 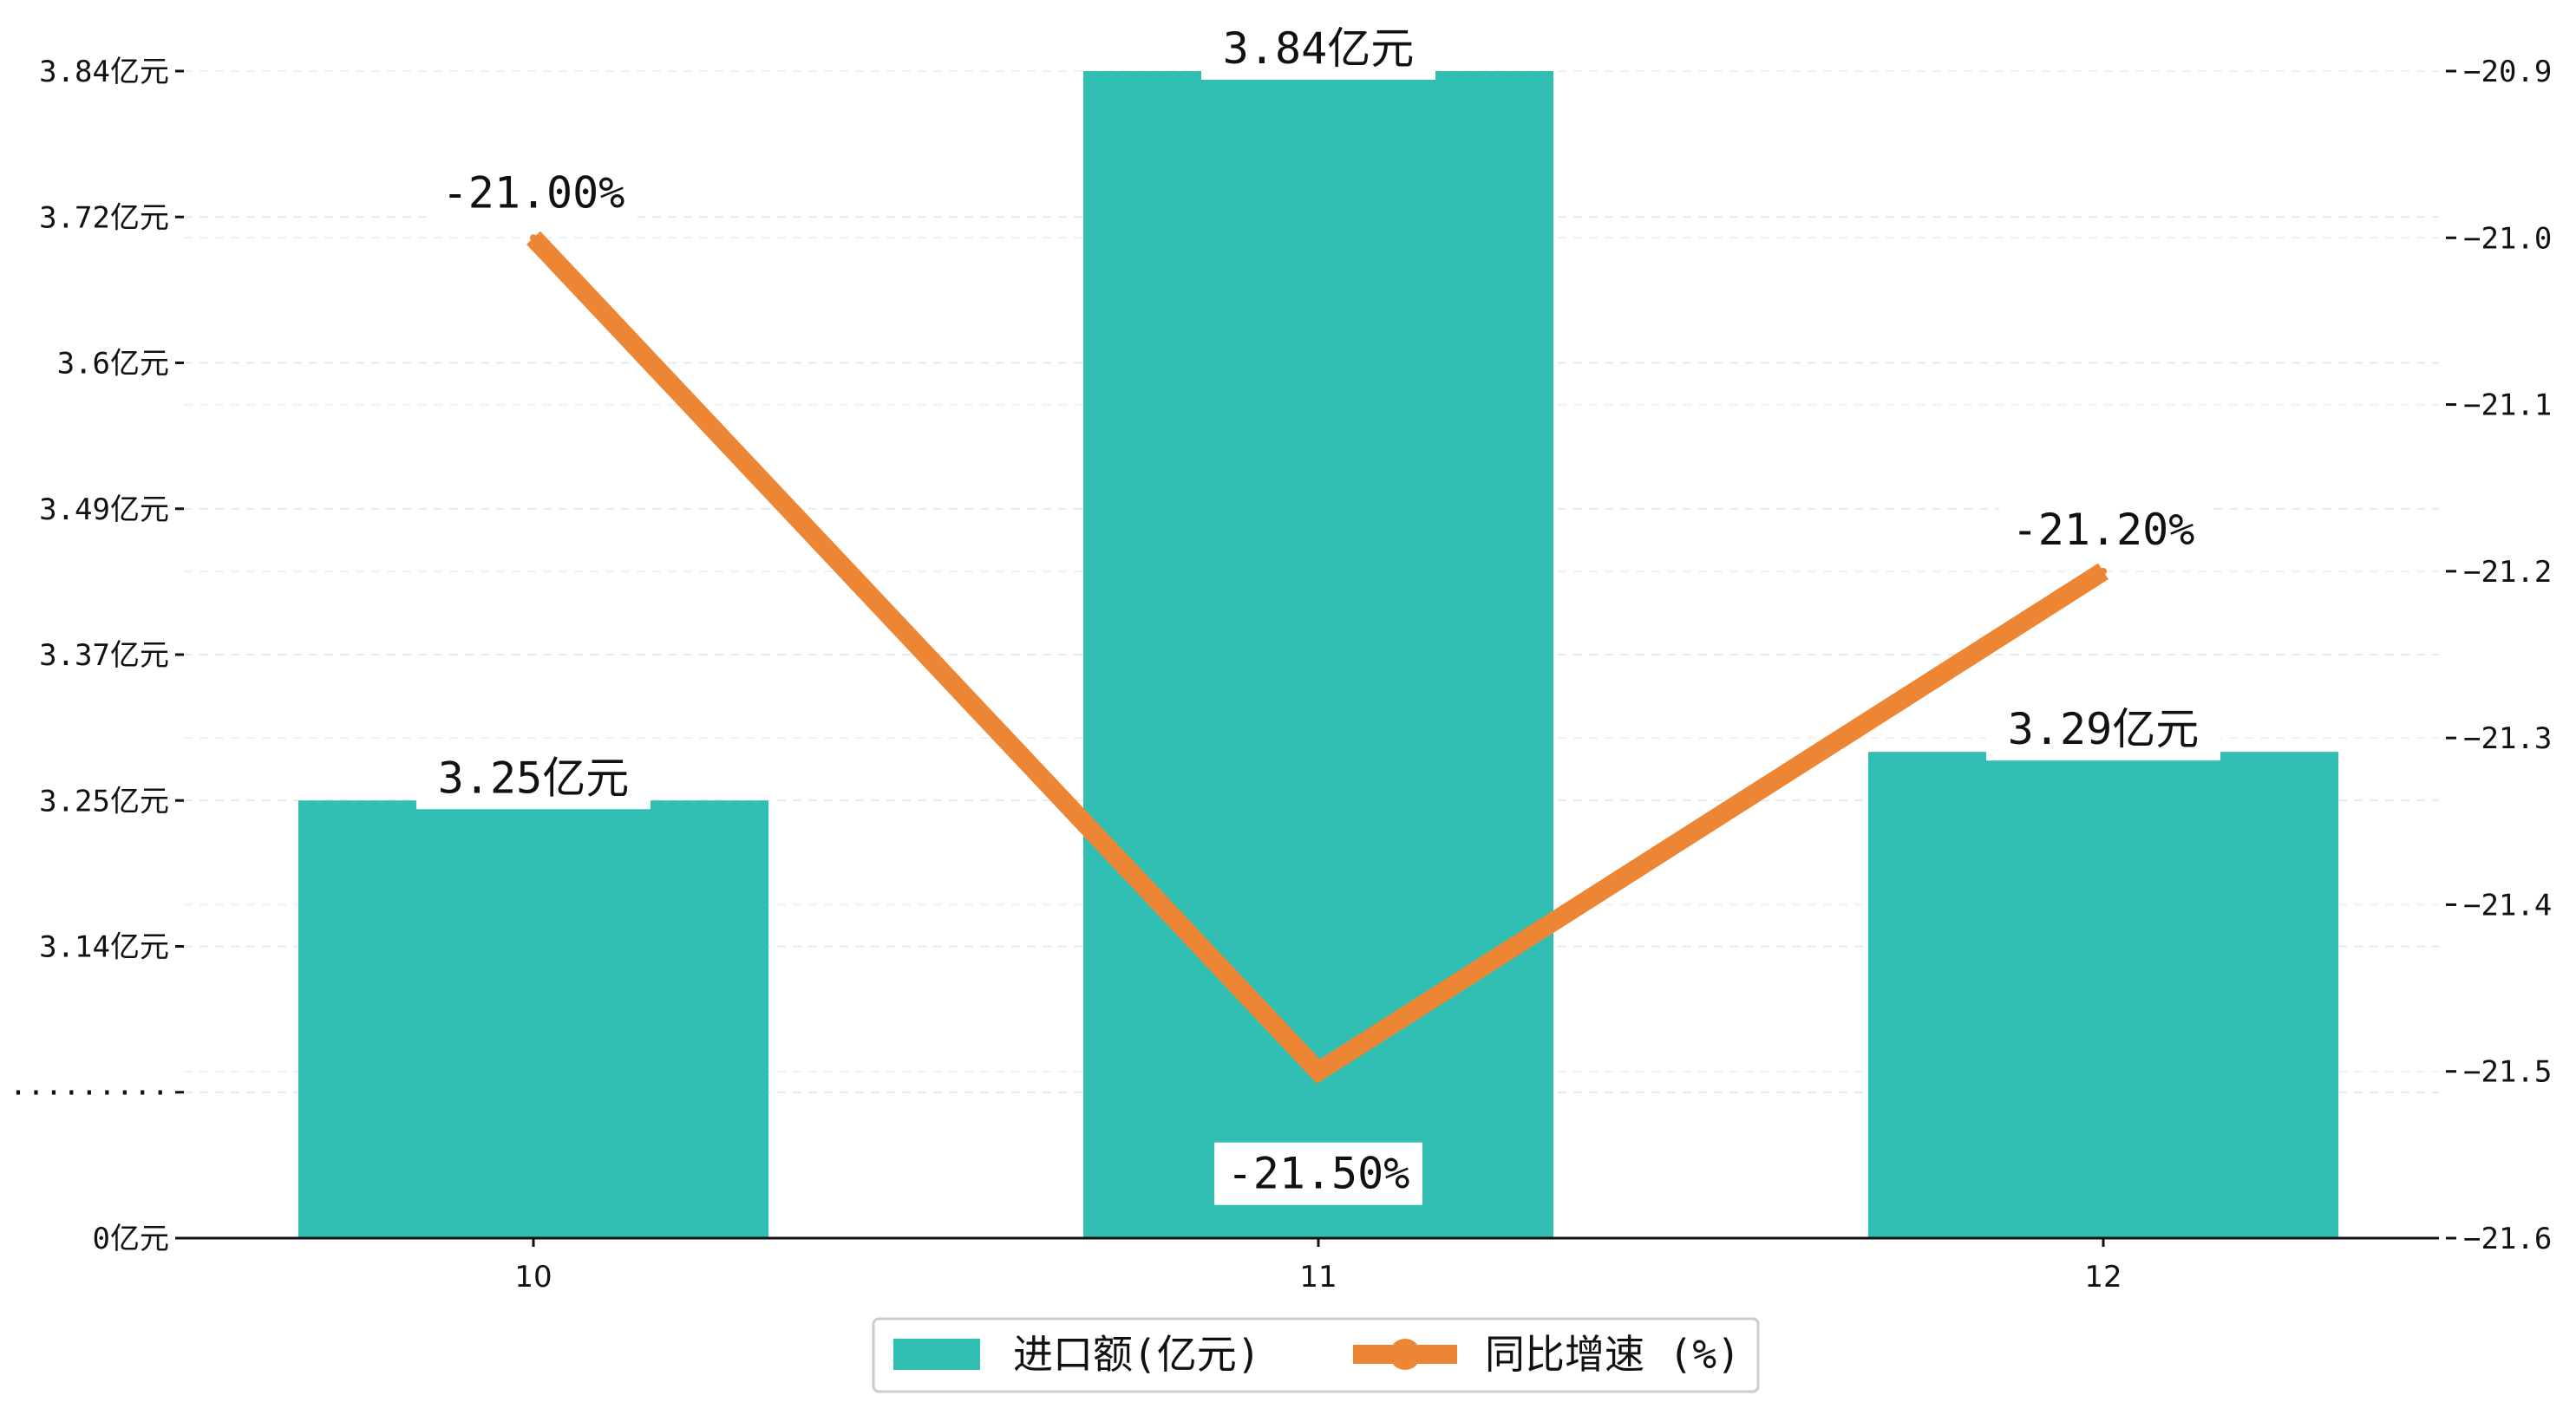 I want to click on right-tick-label: −21.5, so click(x=2507, y=1072).